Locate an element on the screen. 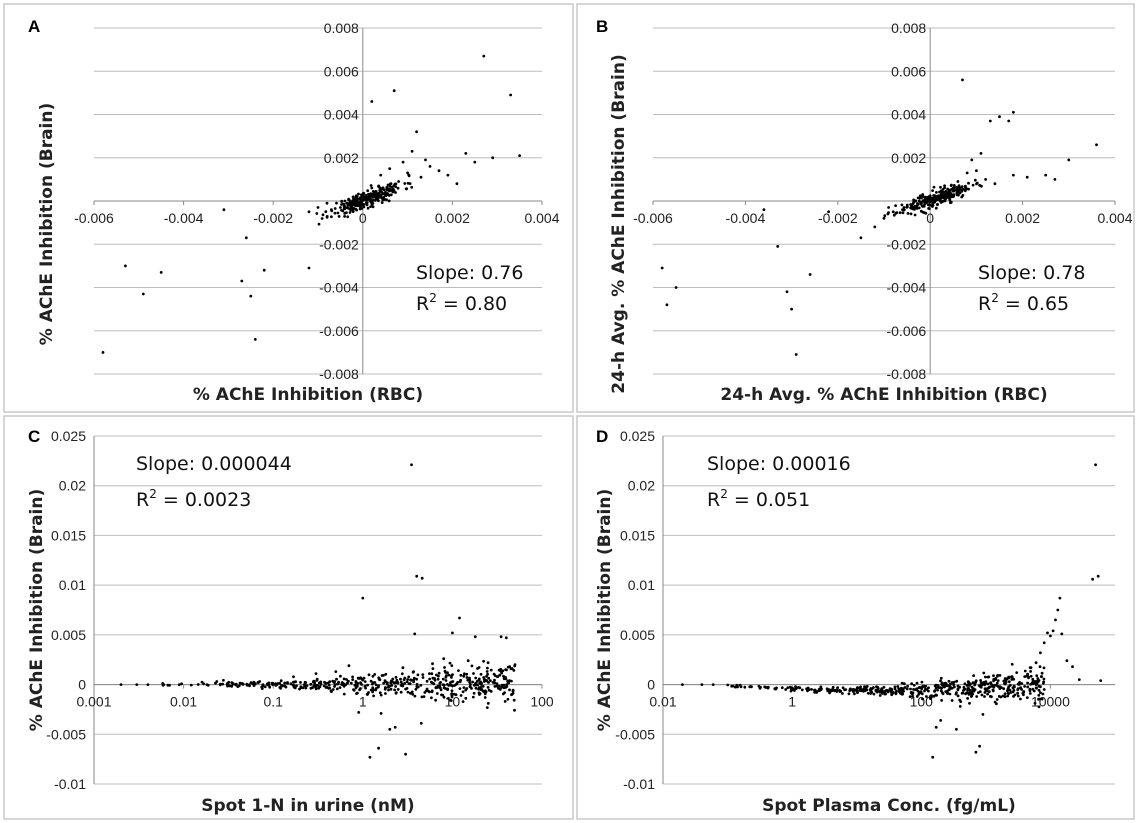  y-tick-label: 0.02 is located at coordinates (641, 486).